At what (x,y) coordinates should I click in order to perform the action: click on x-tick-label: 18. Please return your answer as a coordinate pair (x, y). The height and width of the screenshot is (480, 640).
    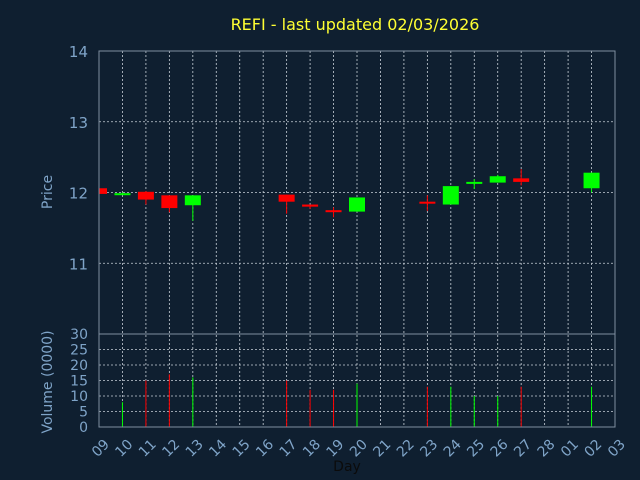
    Looking at the image, I should click on (312, 449).